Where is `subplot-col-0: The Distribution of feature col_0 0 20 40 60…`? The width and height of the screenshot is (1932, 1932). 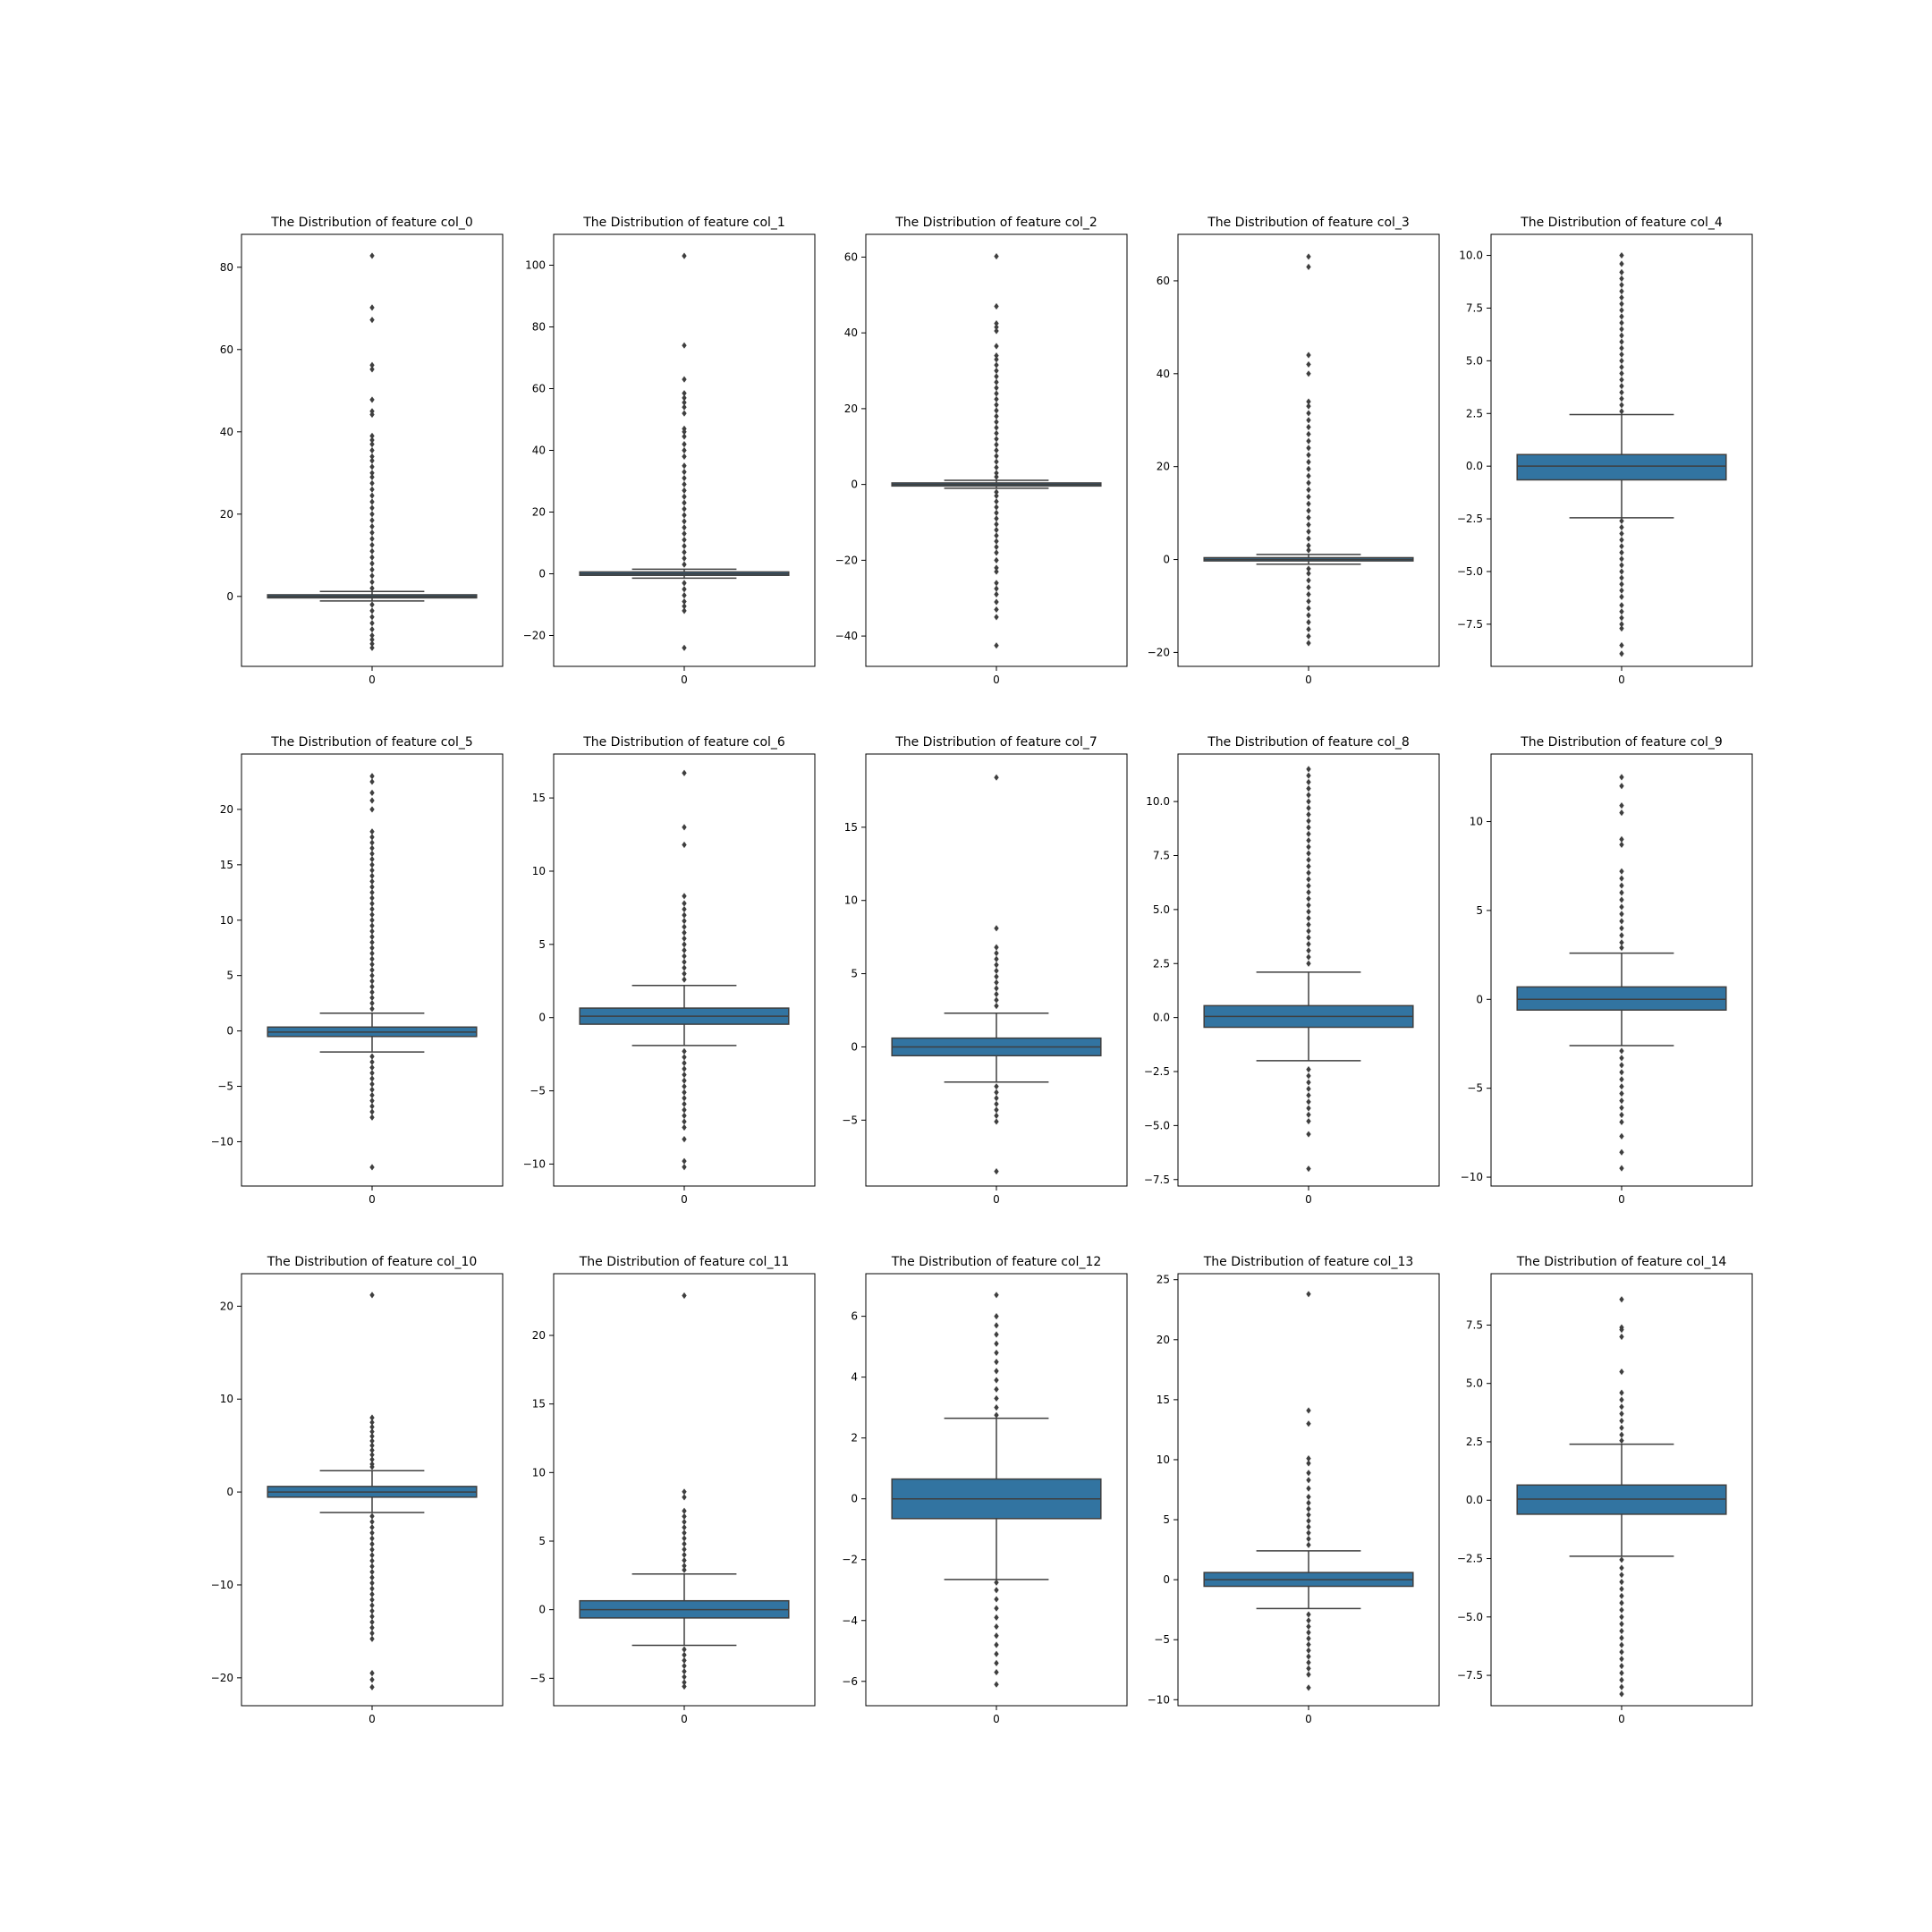
subplot-col-0: The Distribution of feature col_0 0 20 40 60… is located at coordinates (362, 451).